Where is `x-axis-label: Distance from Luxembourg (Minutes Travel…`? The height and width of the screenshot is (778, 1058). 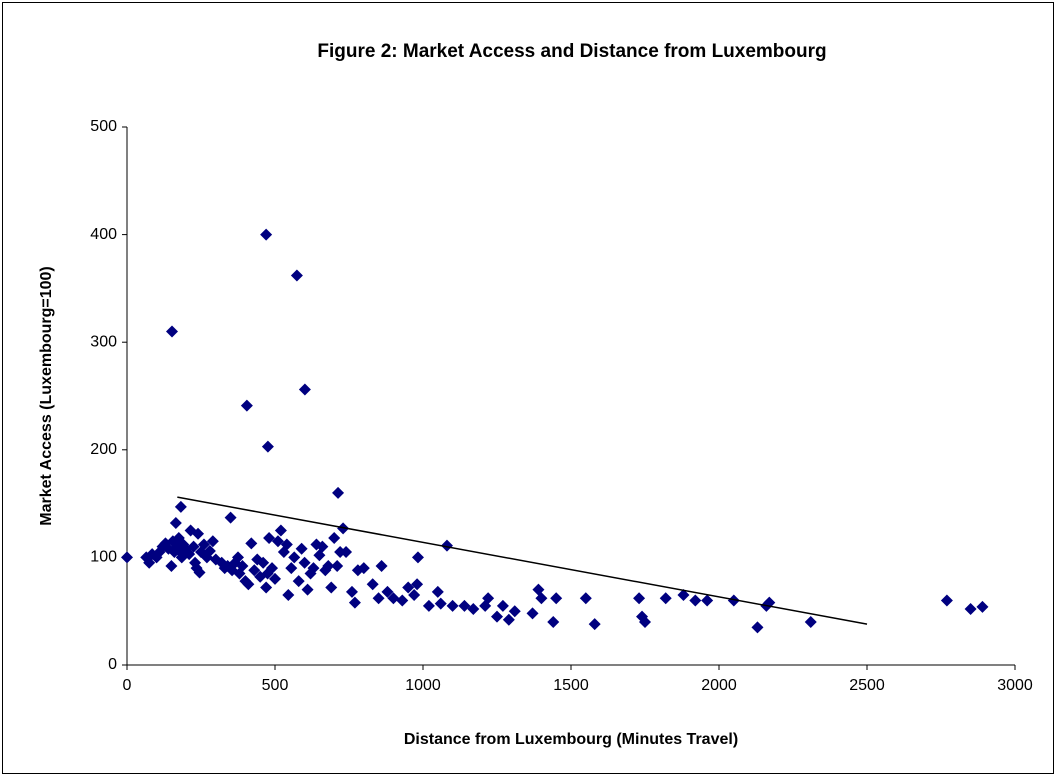 x-axis-label: Distance from Luxembourg (Minutes Travel… is located at coordinates (571, 739).